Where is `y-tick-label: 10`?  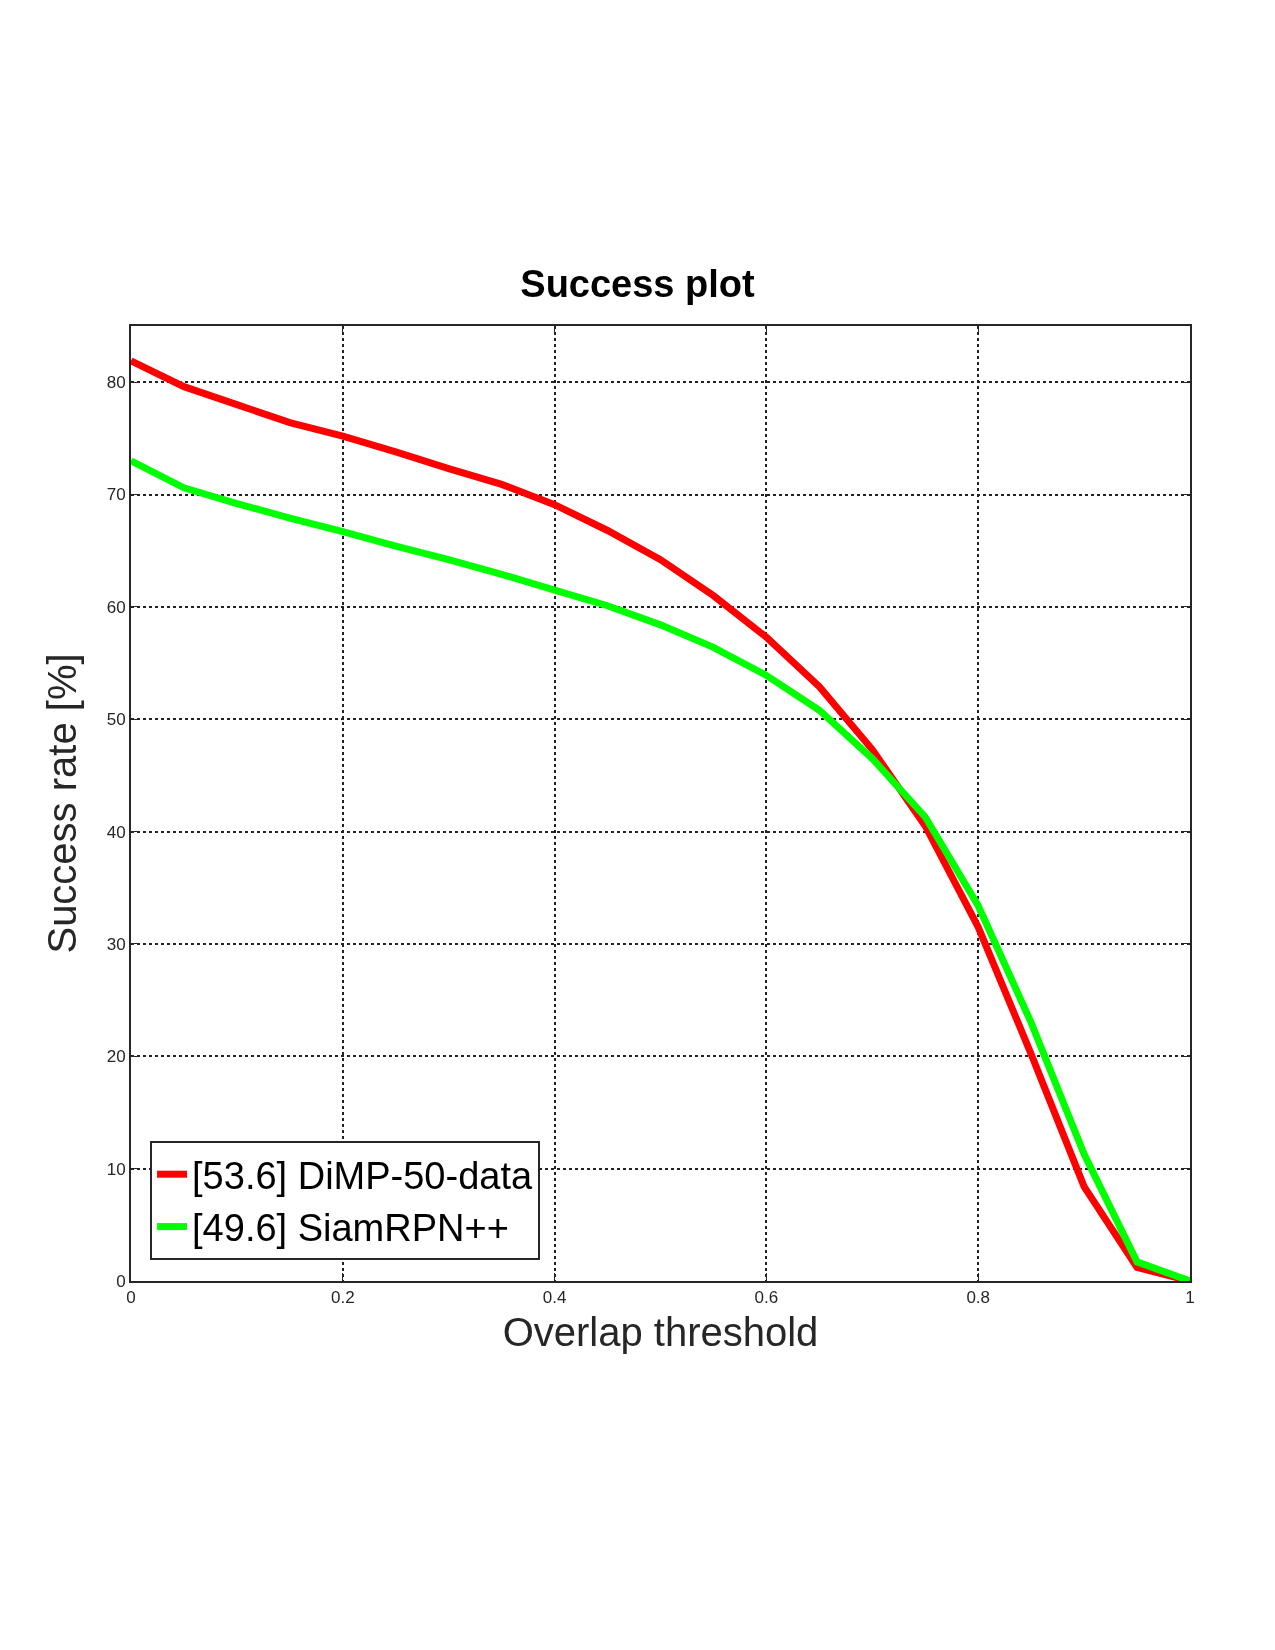 y-tick-label: 10 is located at coordinates (116, 1169).